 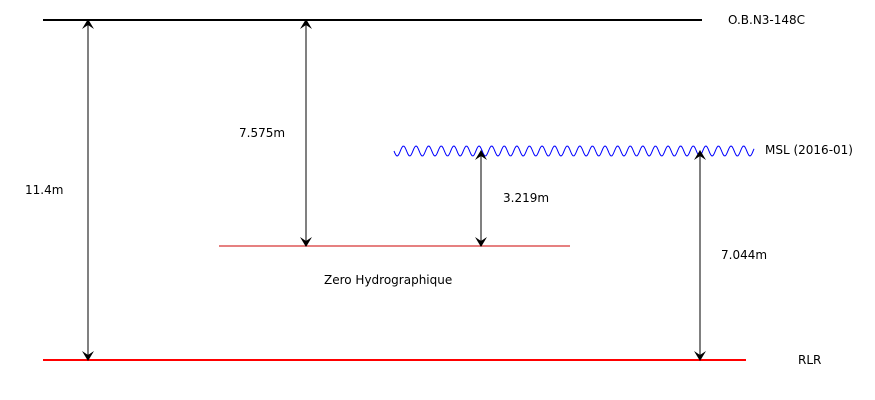 I want to click on msl-wave-line, so click(x=574, y=151).